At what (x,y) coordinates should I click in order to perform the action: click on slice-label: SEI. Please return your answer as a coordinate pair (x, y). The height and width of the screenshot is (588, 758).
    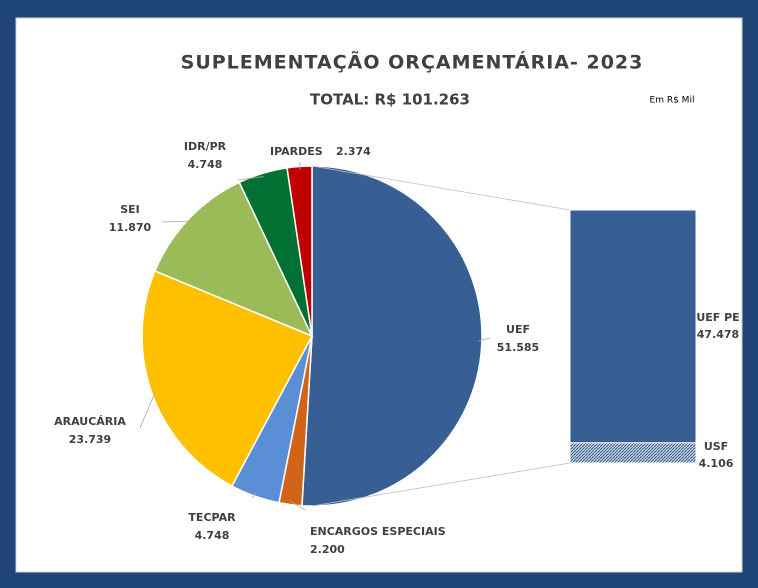
    Looking at the image, I should click on (130, 209).